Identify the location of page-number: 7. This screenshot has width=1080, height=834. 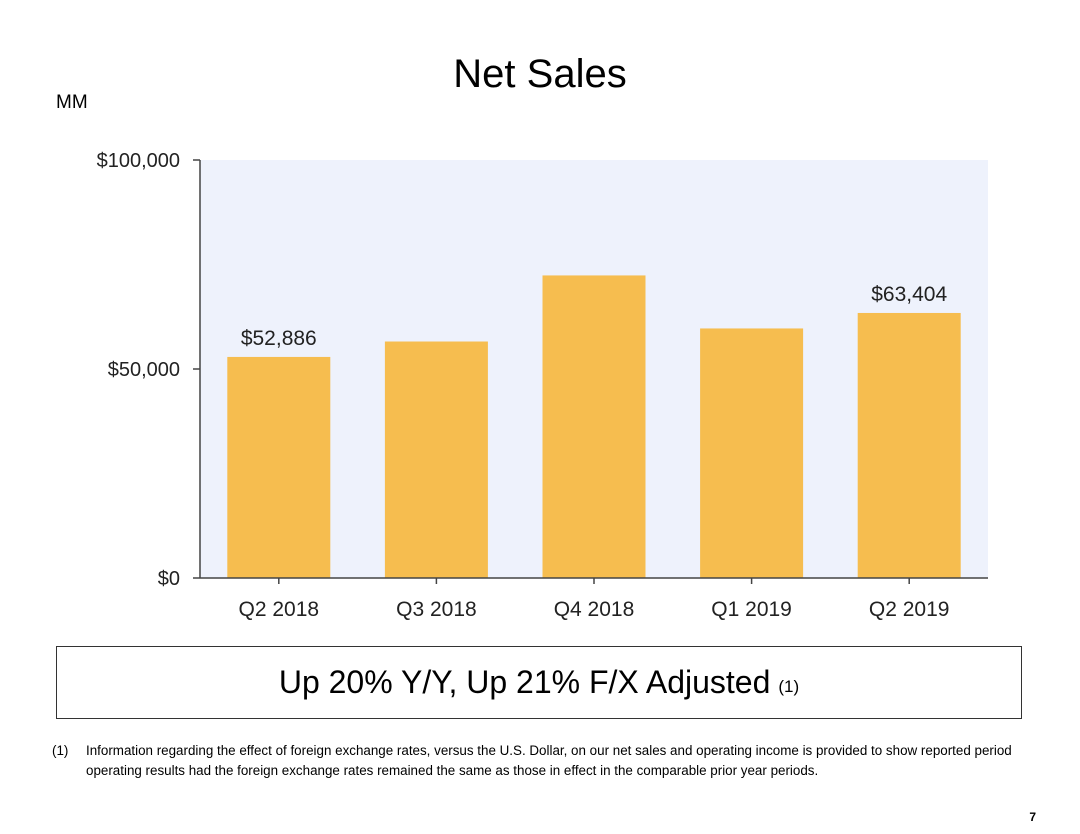
(1032, 817).